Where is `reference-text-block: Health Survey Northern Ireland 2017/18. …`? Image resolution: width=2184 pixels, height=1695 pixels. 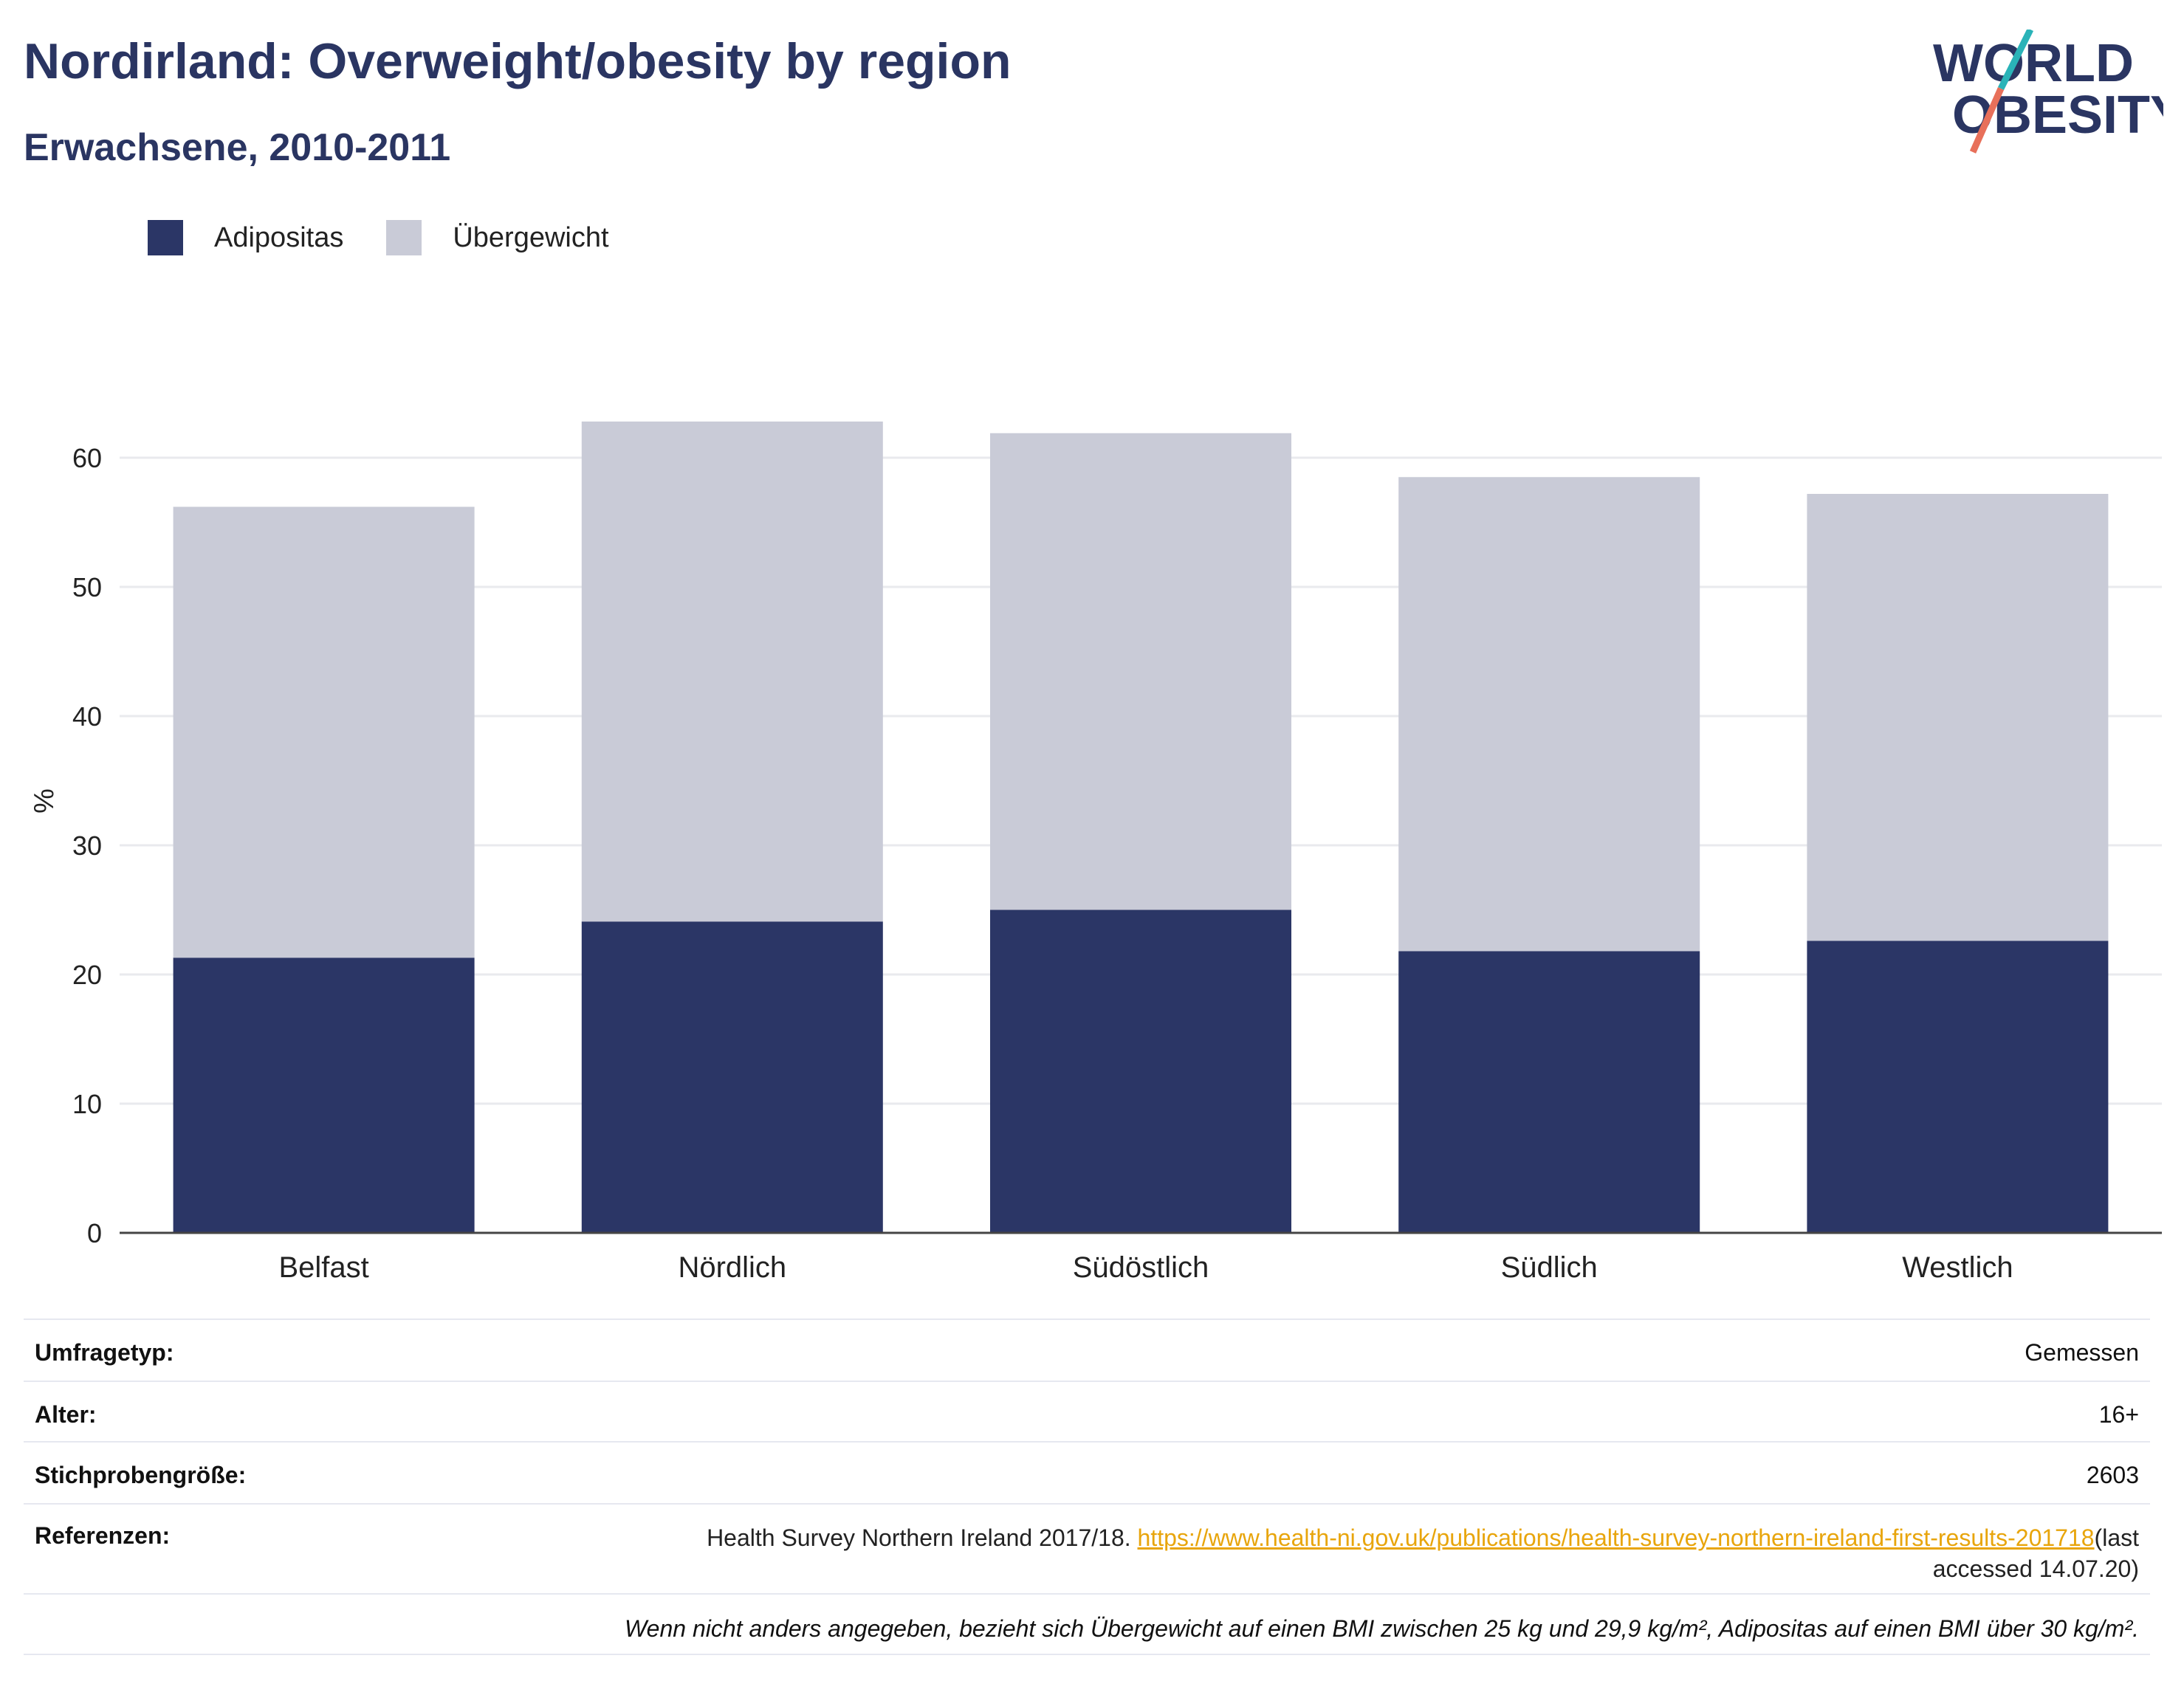 reference-text-block: Health Survey Northern Ireland 2017/18. … is located at coordinates (1386, 1553).